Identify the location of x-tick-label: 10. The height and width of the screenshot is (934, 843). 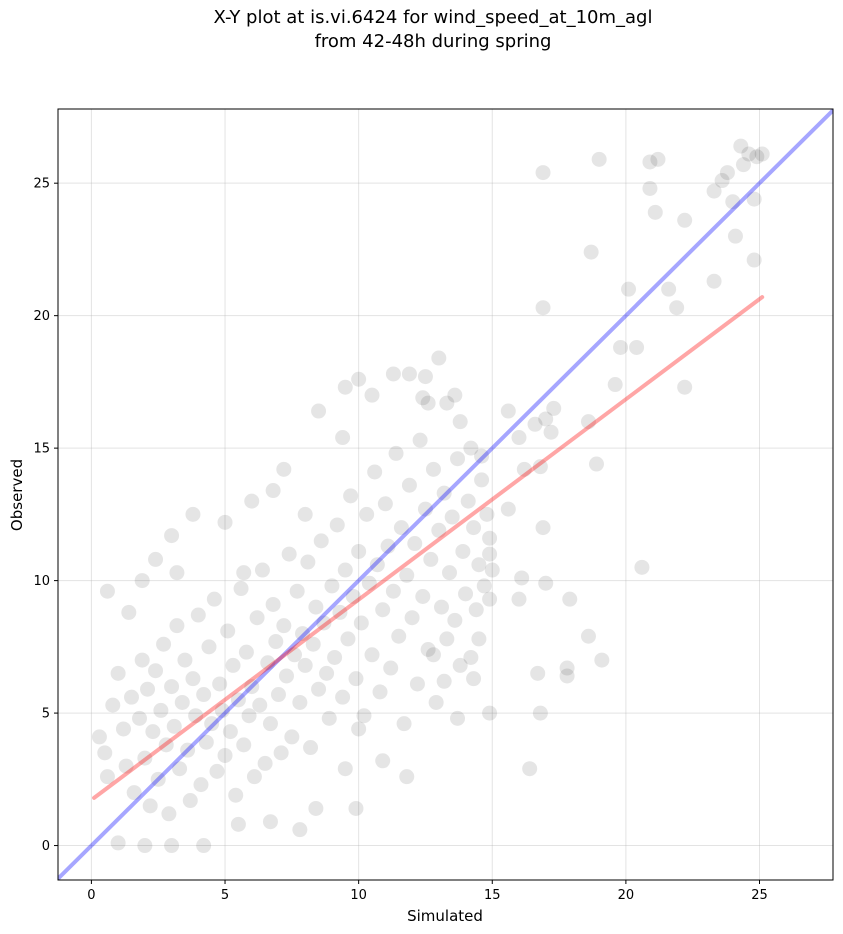
(358, 895).